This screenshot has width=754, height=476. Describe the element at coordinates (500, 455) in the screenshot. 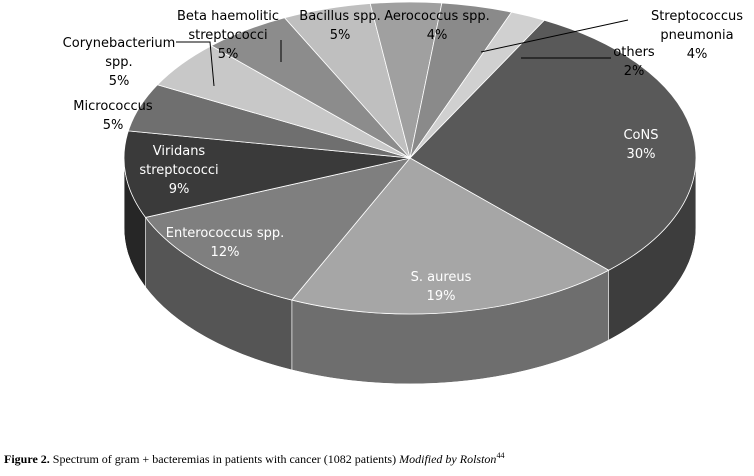

I see `caption-superscript: 44` at that location.